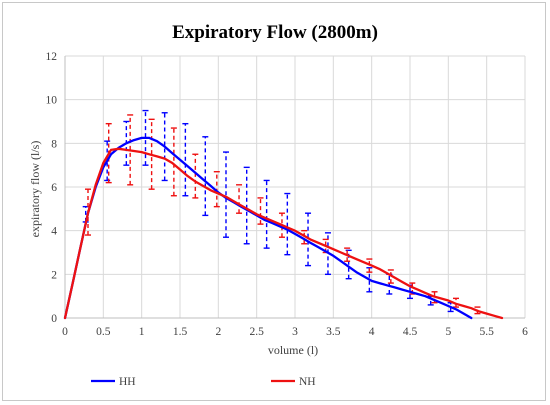  Describe the element at coordinates (307, 382) in the screenshot. I see `nh-legend-label: NH` at that location.